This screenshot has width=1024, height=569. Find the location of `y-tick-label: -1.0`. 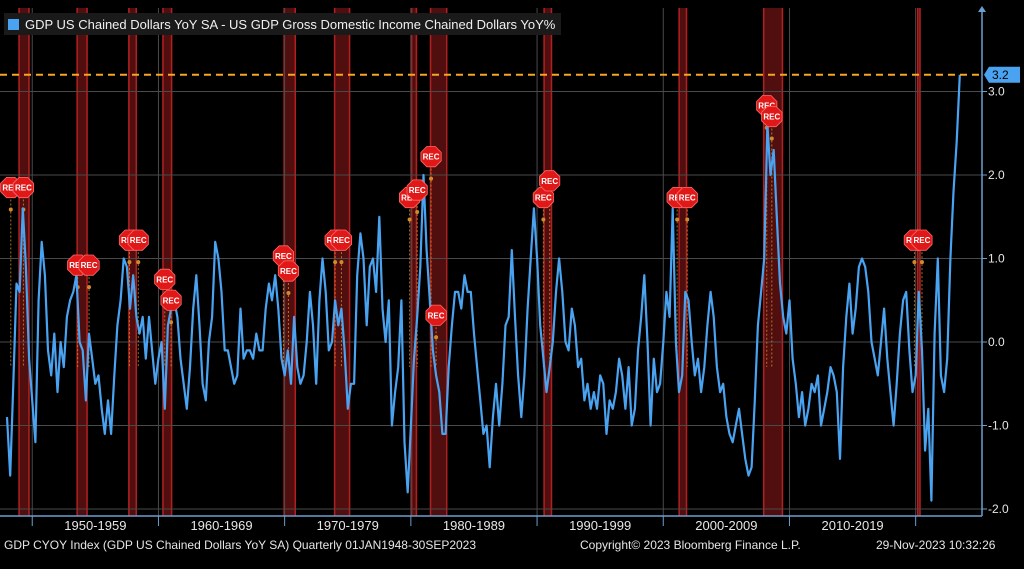

y-tick-label: -1.0 is located at coordinates (998, 426).